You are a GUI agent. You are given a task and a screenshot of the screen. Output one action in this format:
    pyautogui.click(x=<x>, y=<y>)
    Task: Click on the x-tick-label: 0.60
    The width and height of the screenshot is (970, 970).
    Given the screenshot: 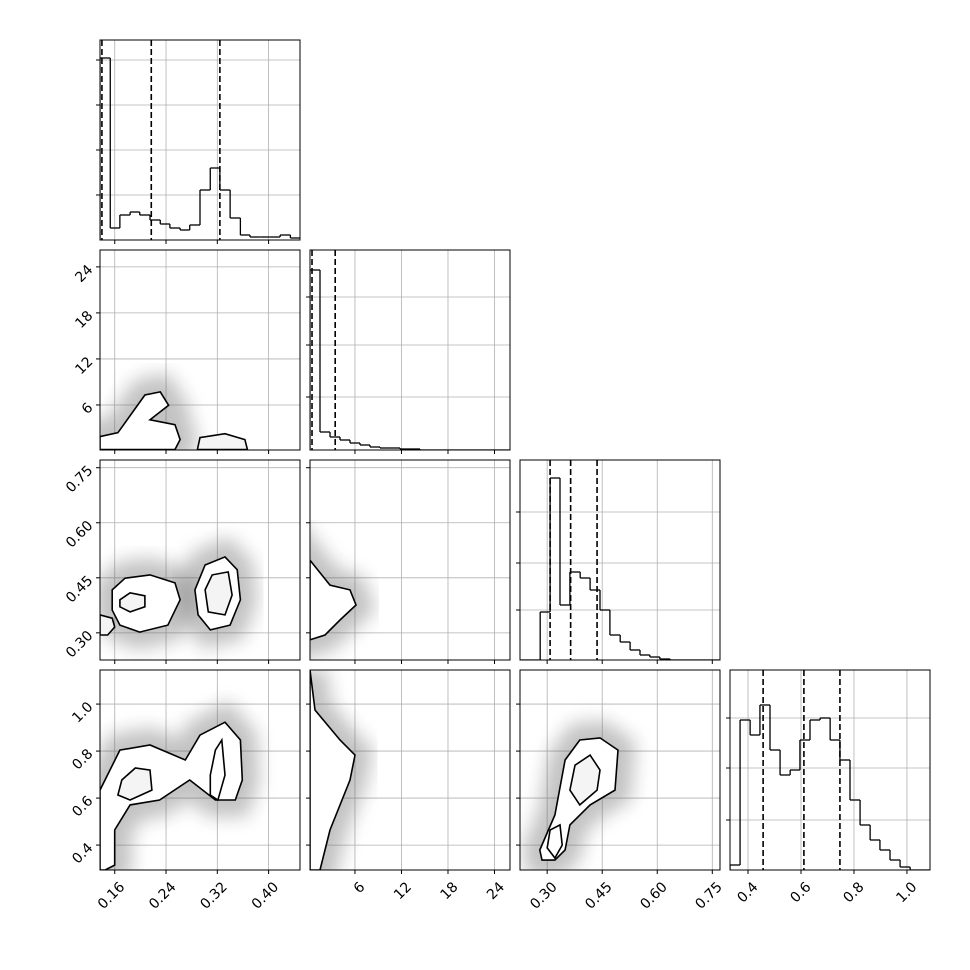 What is the action you would take?
    pyautogui.click(x=653, y=895)
    